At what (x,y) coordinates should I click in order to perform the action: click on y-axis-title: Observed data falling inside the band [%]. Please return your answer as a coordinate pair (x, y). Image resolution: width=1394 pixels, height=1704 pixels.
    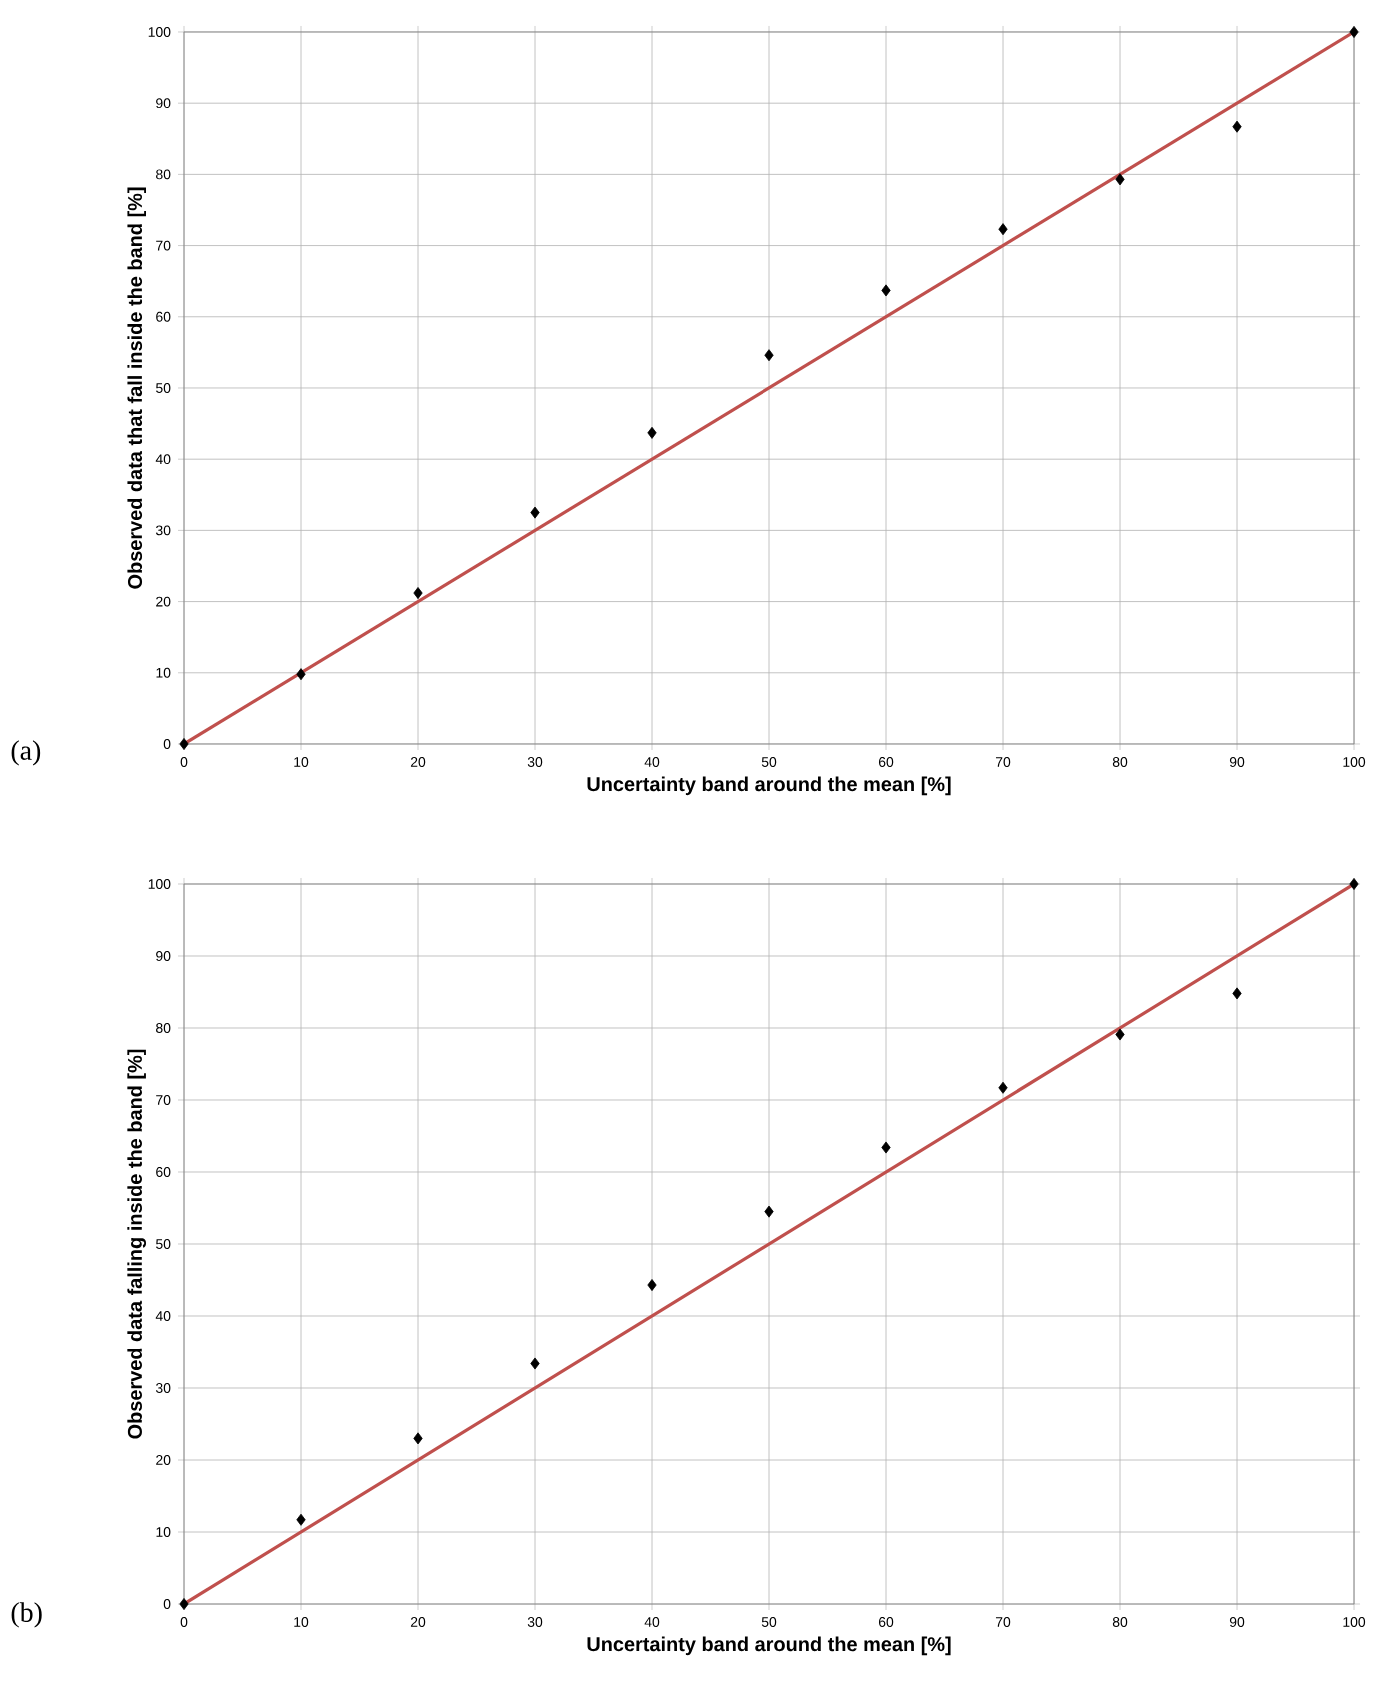
    Looking at the image, I should click on (136, 1244).